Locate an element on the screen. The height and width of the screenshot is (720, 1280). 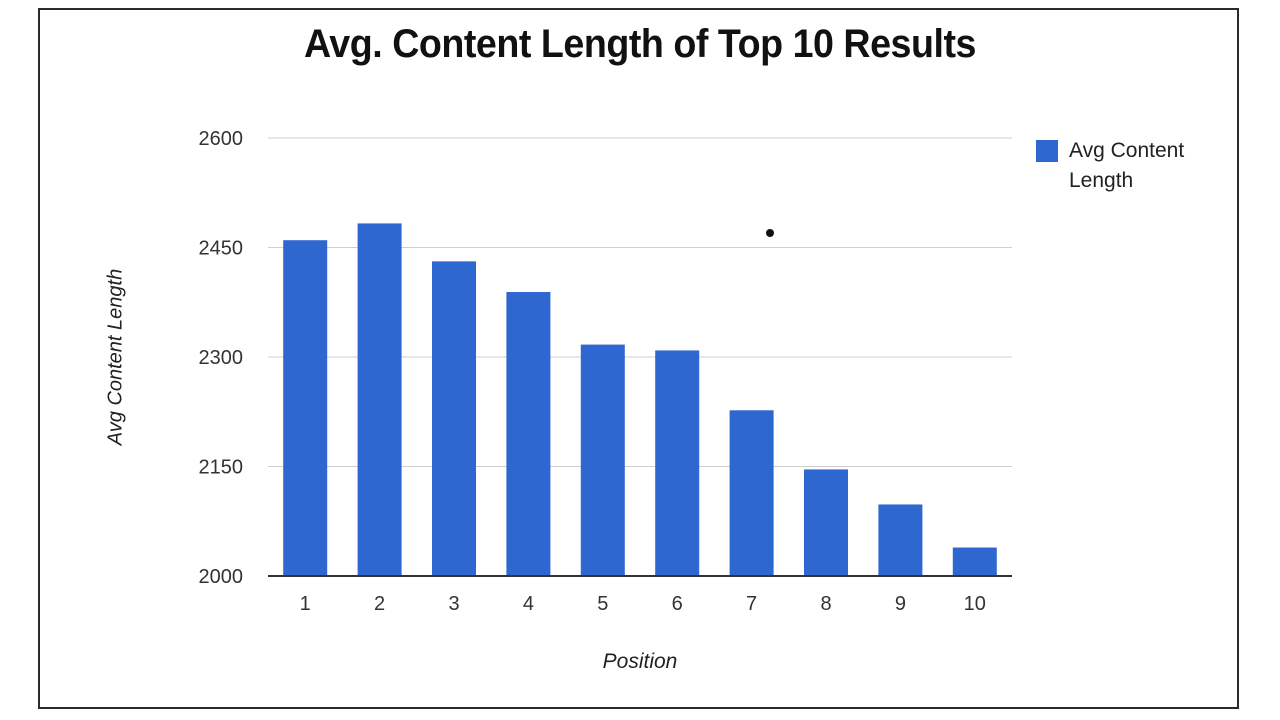
y-tick-label: 2600 is located at coordinates (221, 139).